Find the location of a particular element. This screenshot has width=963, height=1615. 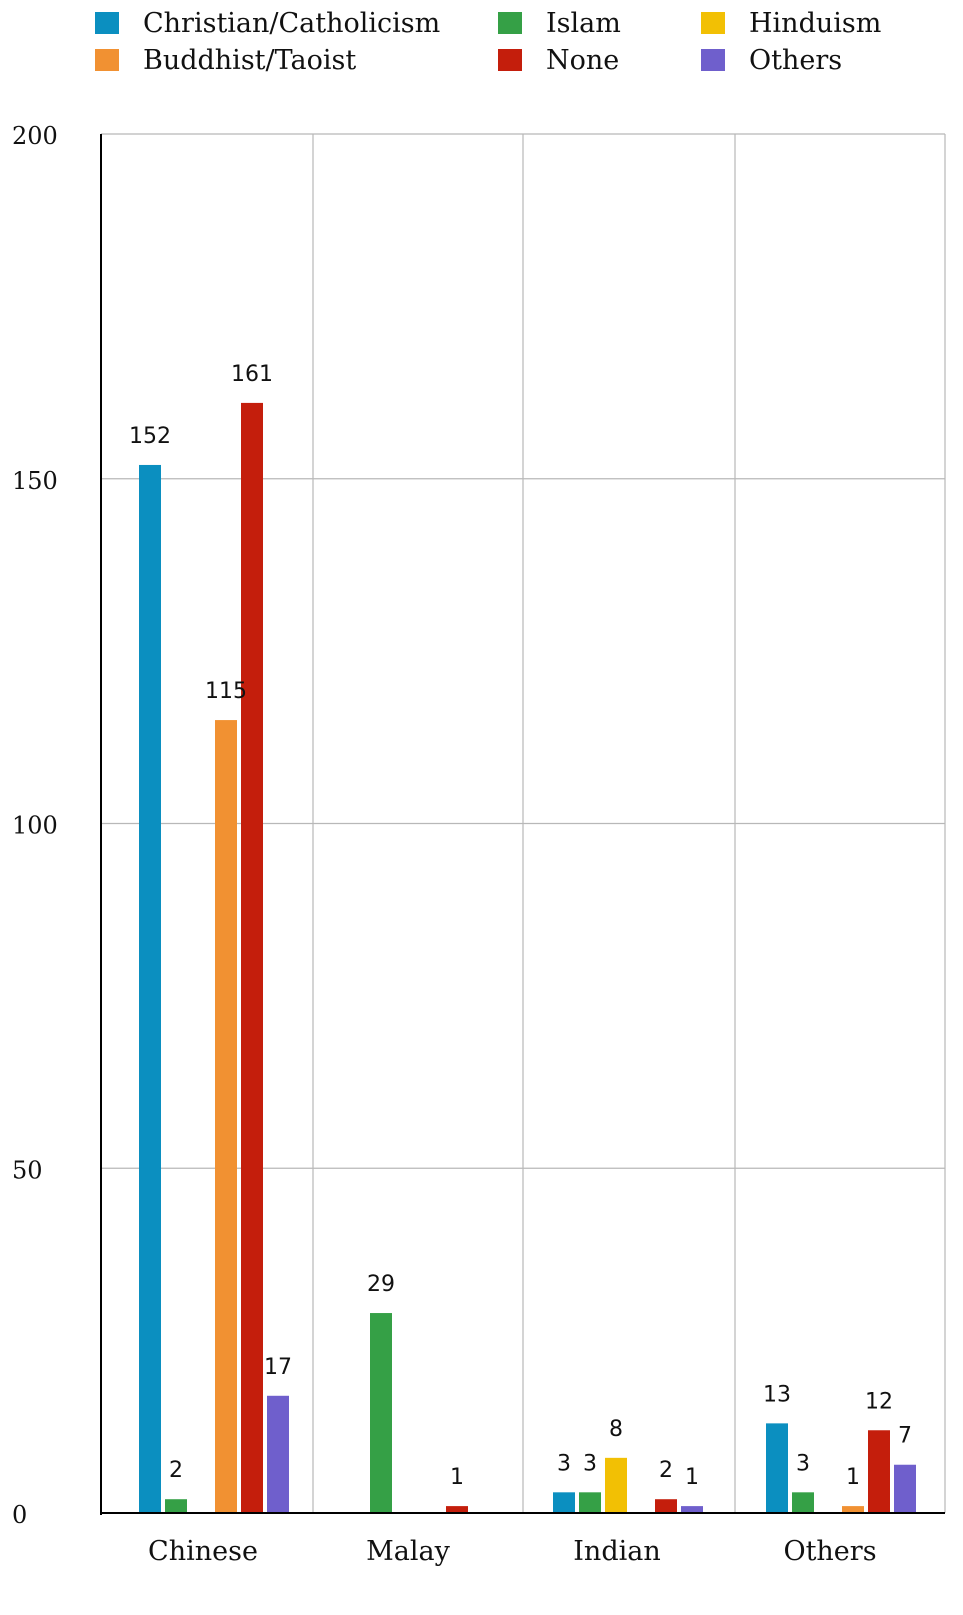

y-tick-label-0: 0 is located at coordinates (19, 1515).